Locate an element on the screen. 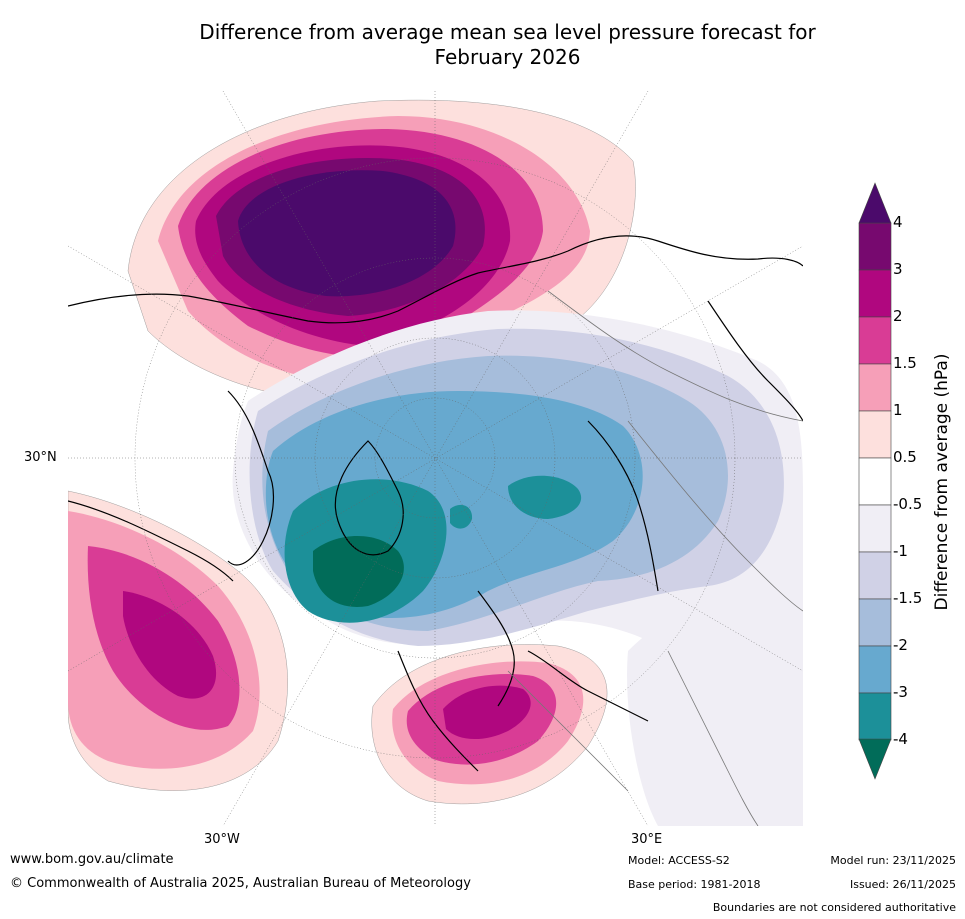  colorbar-bin--4_to_-3 is located at coordinates (875, 716).